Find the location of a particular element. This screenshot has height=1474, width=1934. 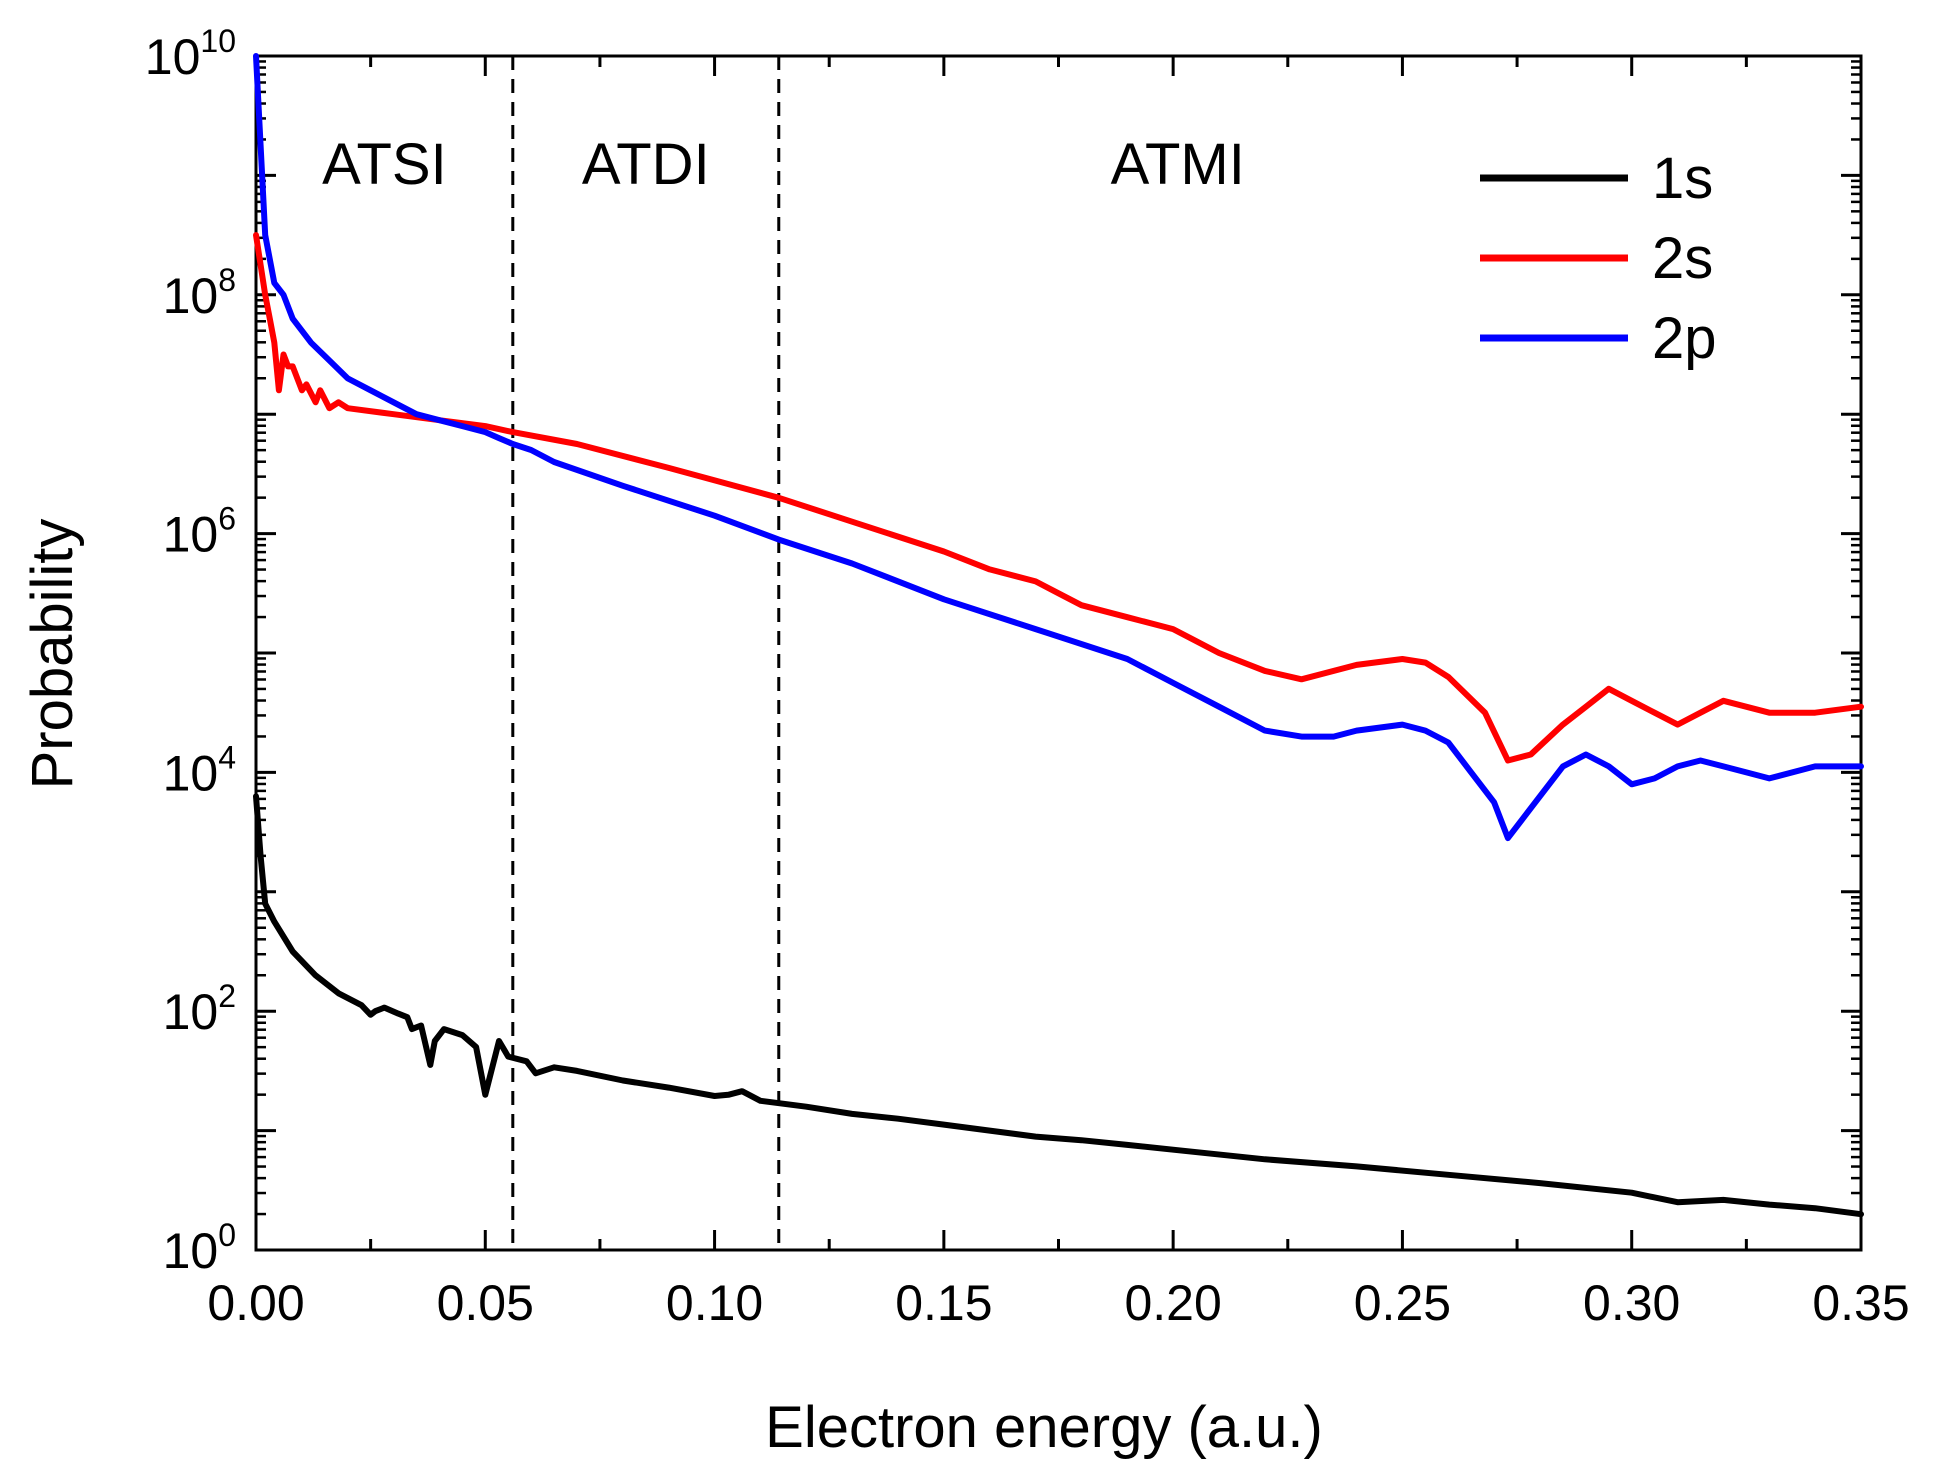

x-tick-label: 0.15 is located at coordinates (943, 1303).